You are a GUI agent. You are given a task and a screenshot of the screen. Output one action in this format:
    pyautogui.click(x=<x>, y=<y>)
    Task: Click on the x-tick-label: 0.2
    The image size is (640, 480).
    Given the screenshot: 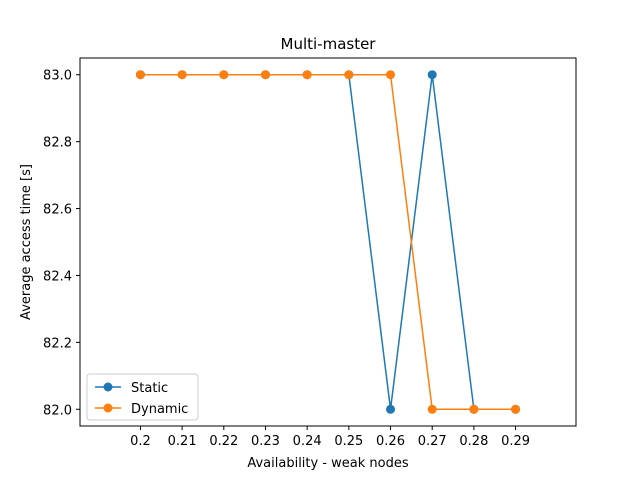 What is the action you would take?
    pyautogui.click(x=140, y=441)
    